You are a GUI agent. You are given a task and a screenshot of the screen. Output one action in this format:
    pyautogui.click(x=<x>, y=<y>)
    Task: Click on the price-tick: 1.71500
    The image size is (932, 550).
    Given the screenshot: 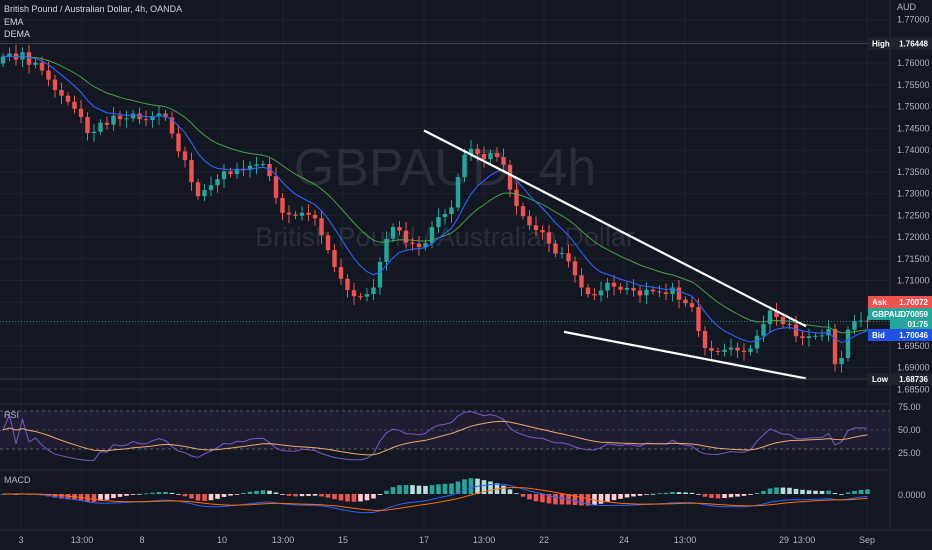 What is the action you would take?
    pyautogui.click(x=913, y=259)
    